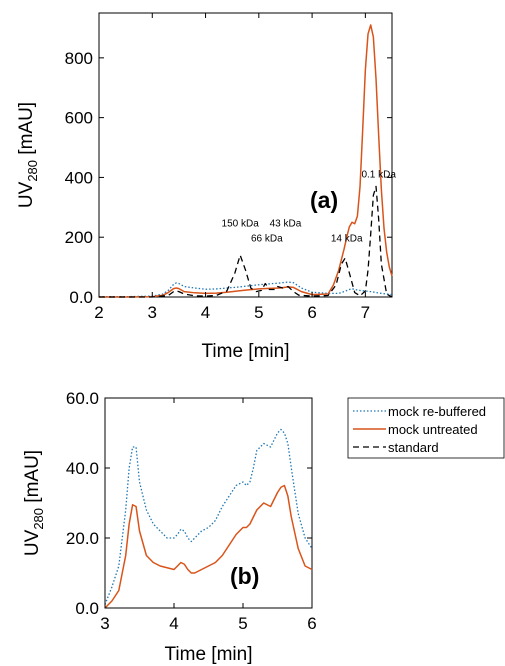 This screenshot has width=505, height=666. I want to click on legend: mock re-buffered mock untreated standard, so click(426, 428).